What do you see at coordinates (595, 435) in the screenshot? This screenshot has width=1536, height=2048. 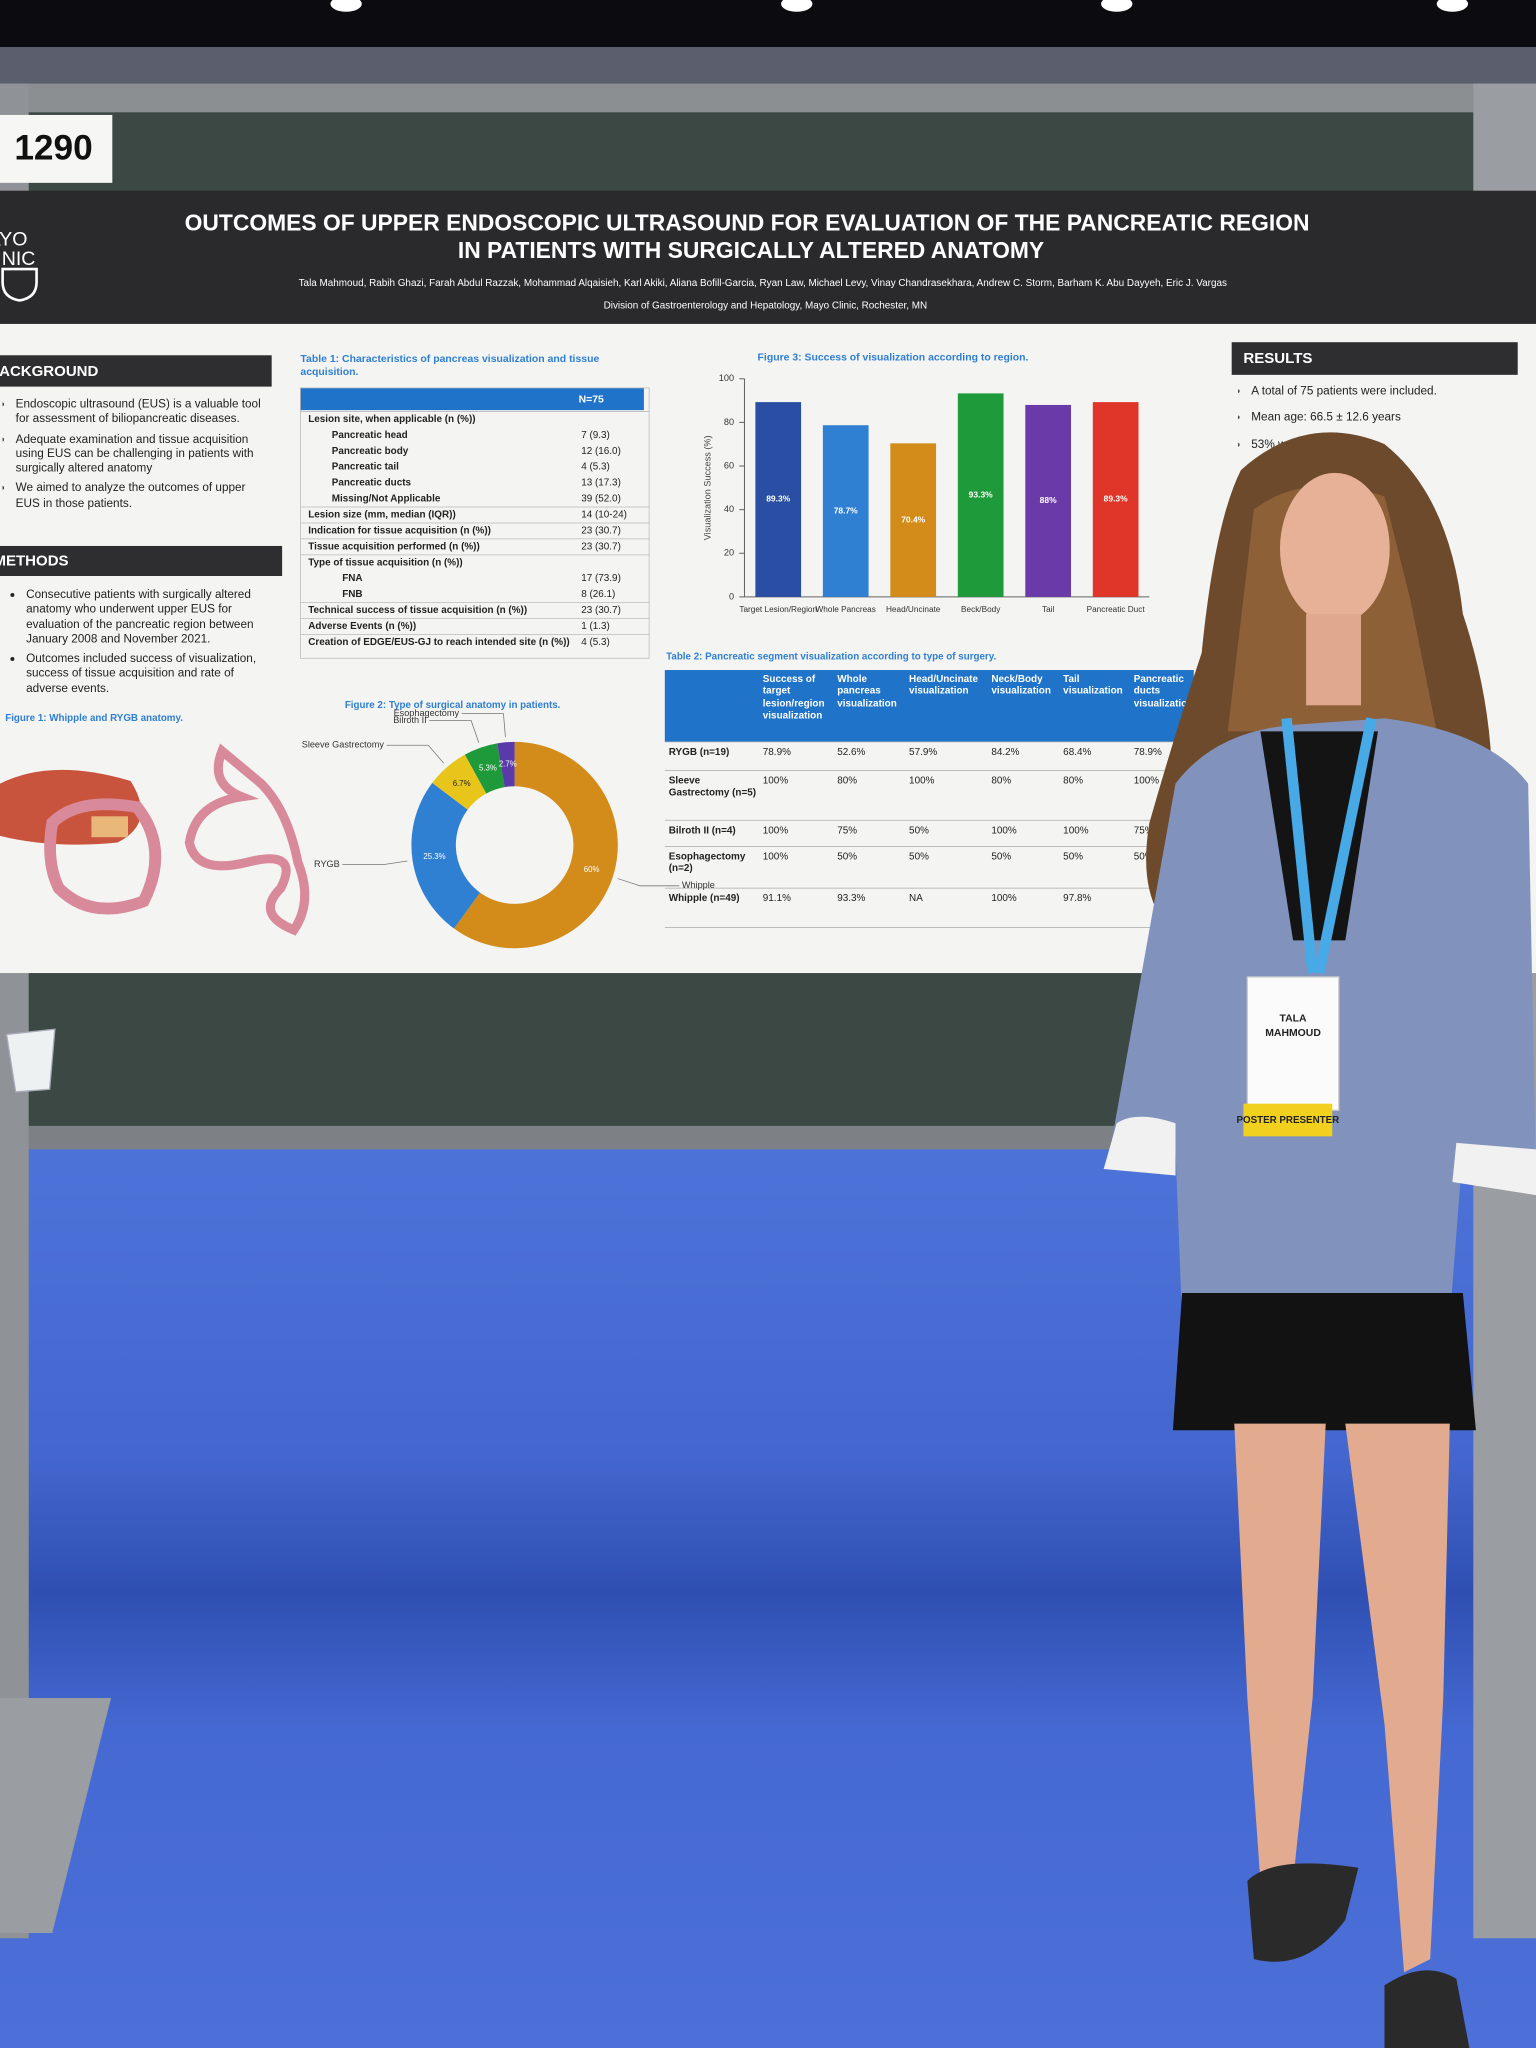 I see `table-cell: 7 (9.3)` at bounding box center [595, 435].